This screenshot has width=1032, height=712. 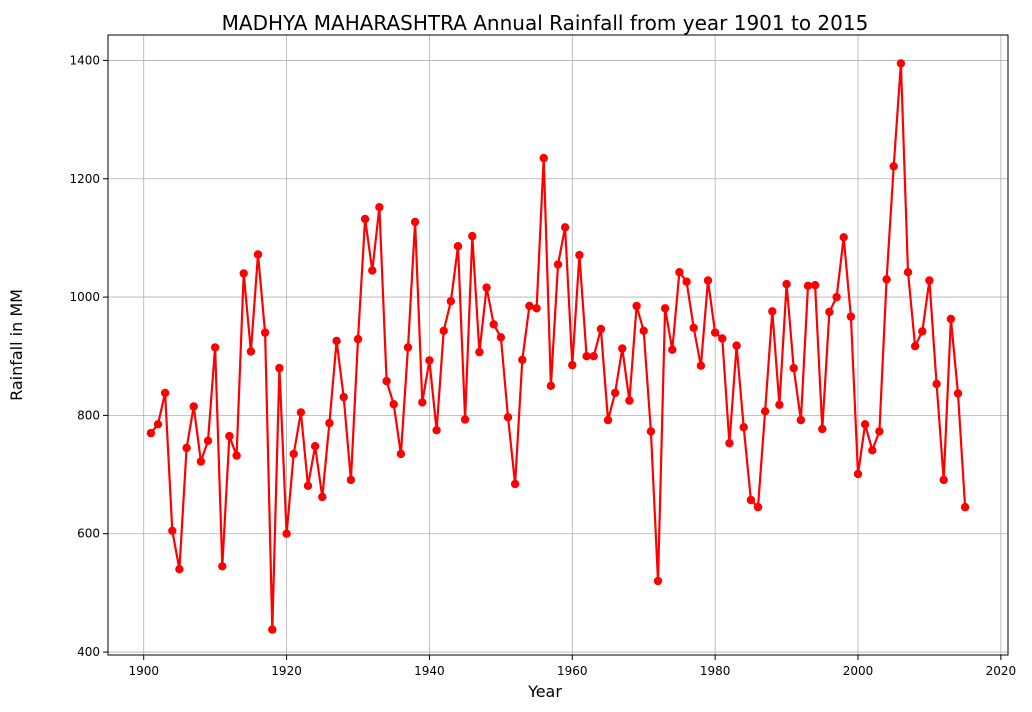 I want to click on x-axis-ticks: 1900 1920 1940 1960 1980 2000 2020, so click(x=572, y=666).